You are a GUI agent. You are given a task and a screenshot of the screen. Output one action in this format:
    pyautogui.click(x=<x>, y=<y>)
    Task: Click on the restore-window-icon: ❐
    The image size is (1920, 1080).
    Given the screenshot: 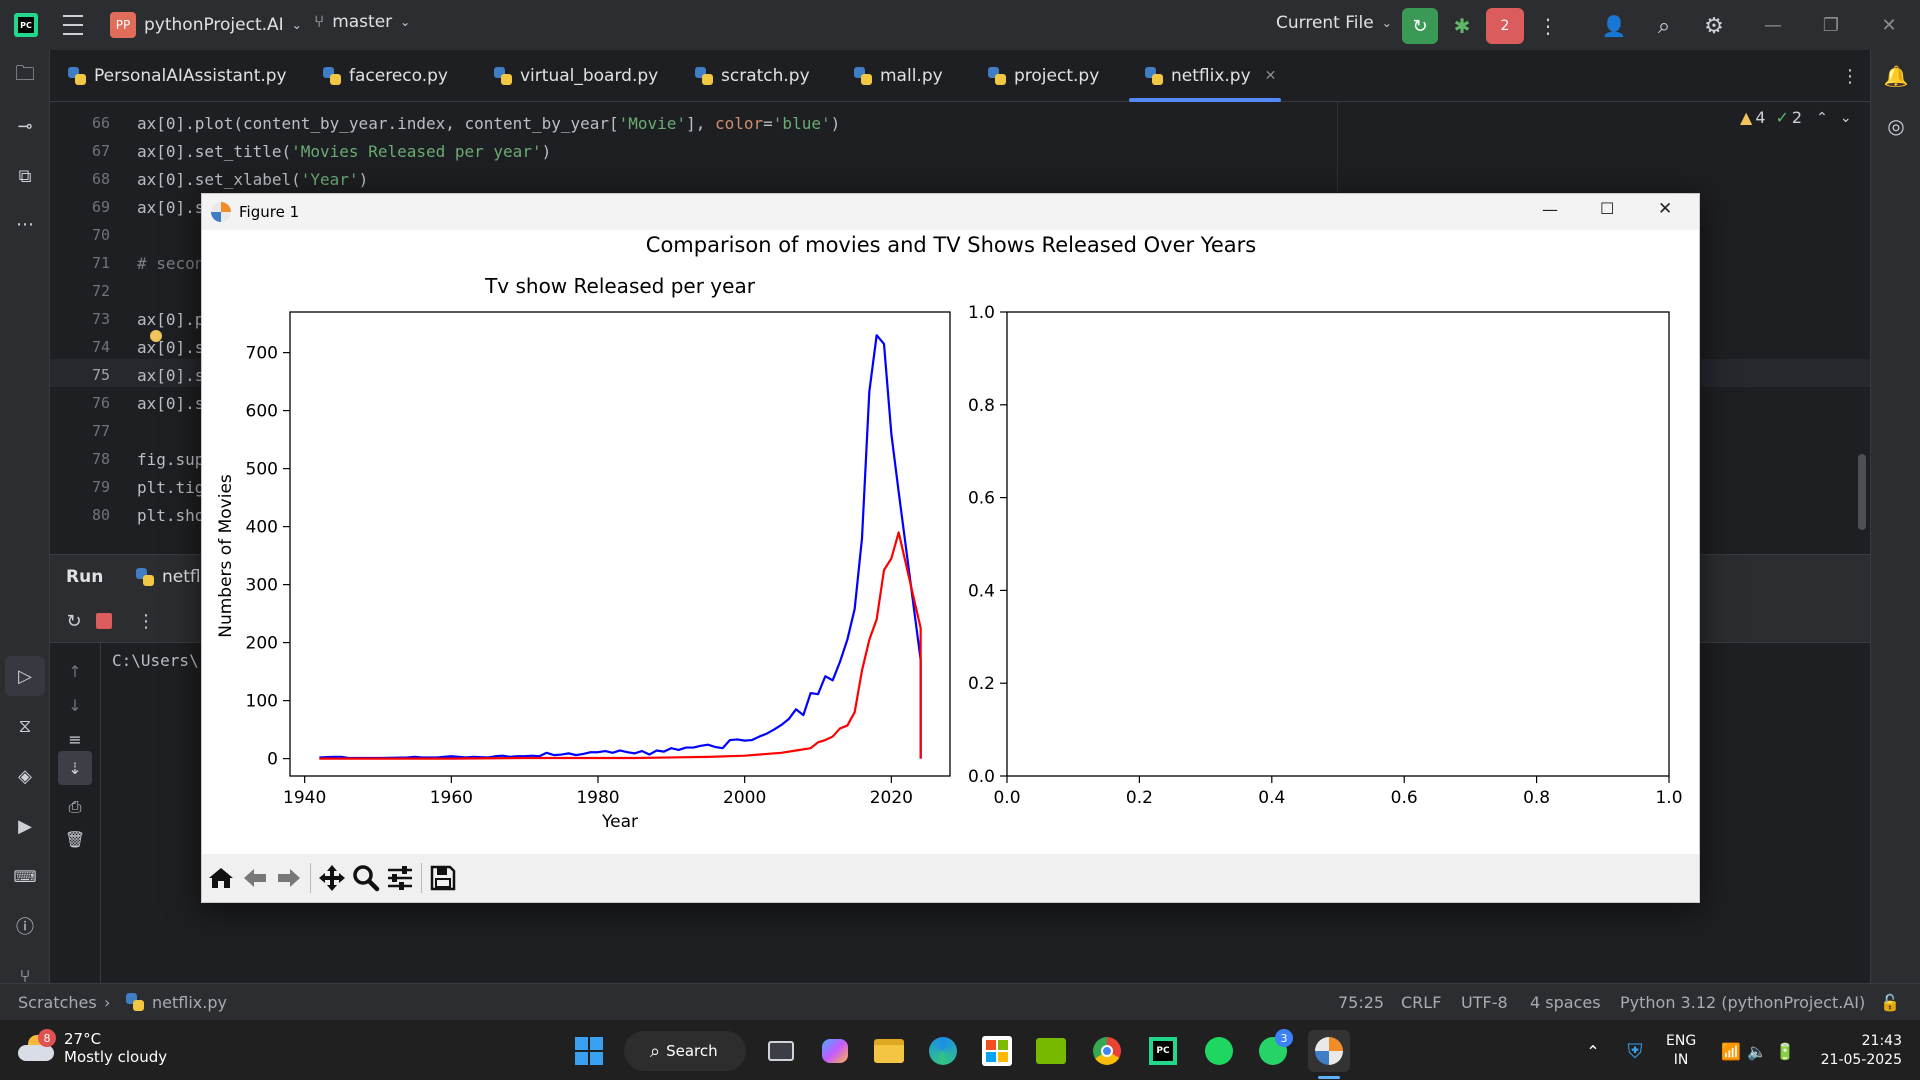 What is the action you would take?
    pyautogui.click(x=1831, y=25)
    